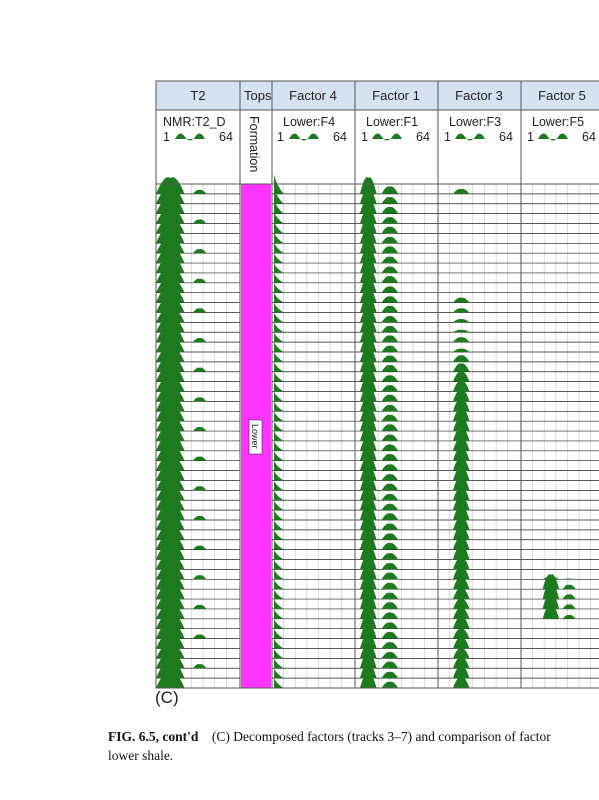 This screenshot has width=599, height=800. I want to click on header-bg-factor5, so click(560, 95).